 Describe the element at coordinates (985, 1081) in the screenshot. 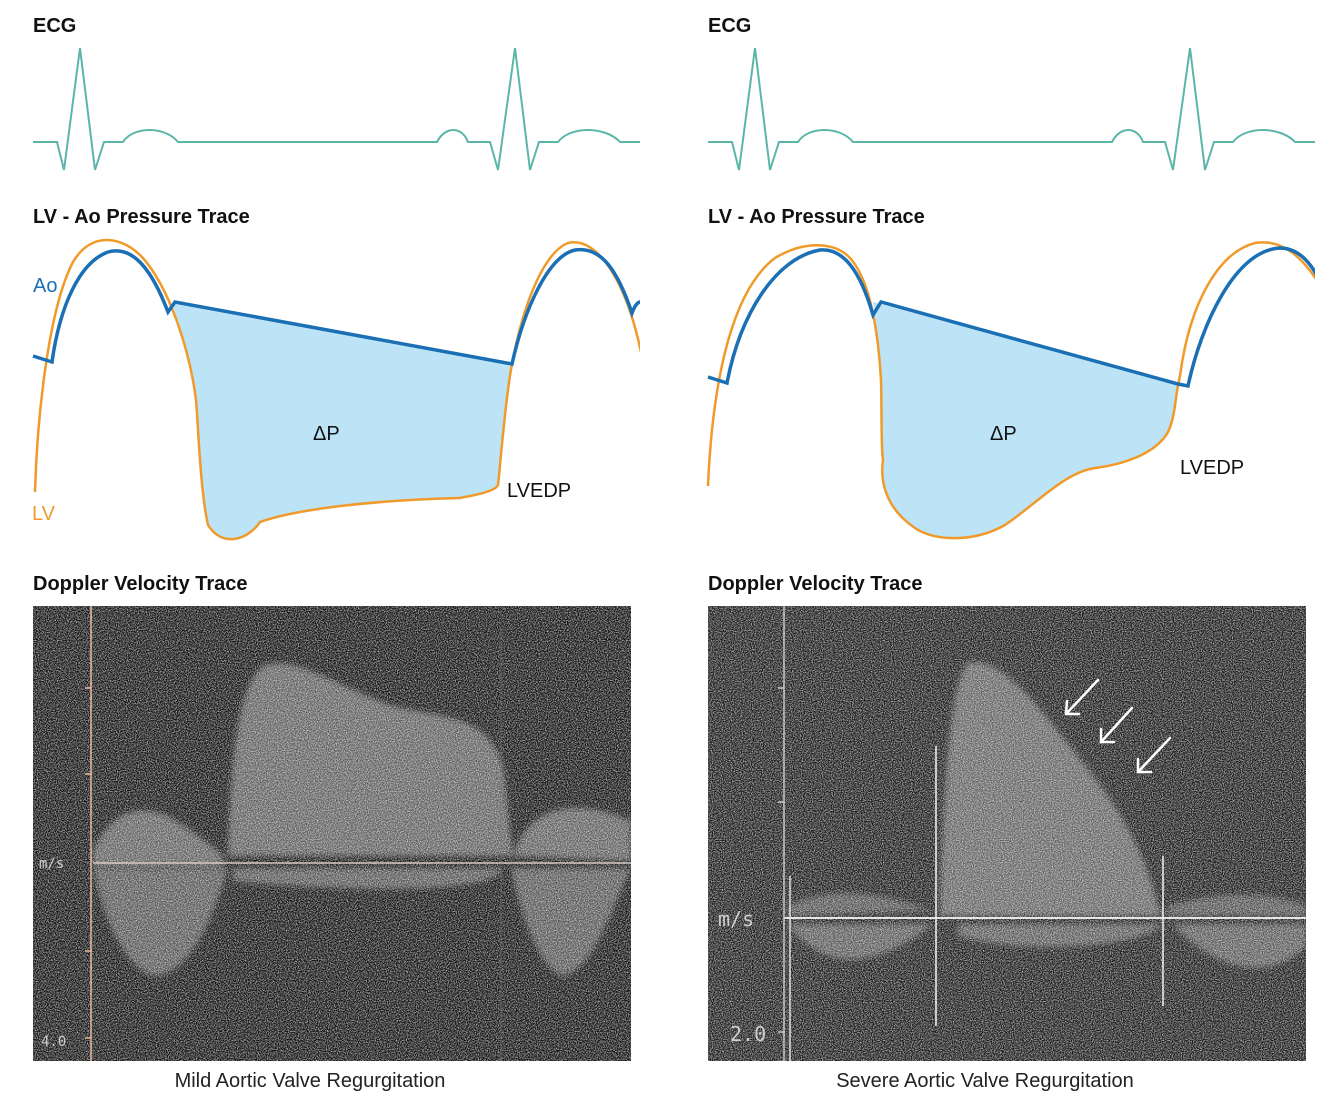

I see `caption-severe: Severe Aortic Valve Regurgitation` at that location.